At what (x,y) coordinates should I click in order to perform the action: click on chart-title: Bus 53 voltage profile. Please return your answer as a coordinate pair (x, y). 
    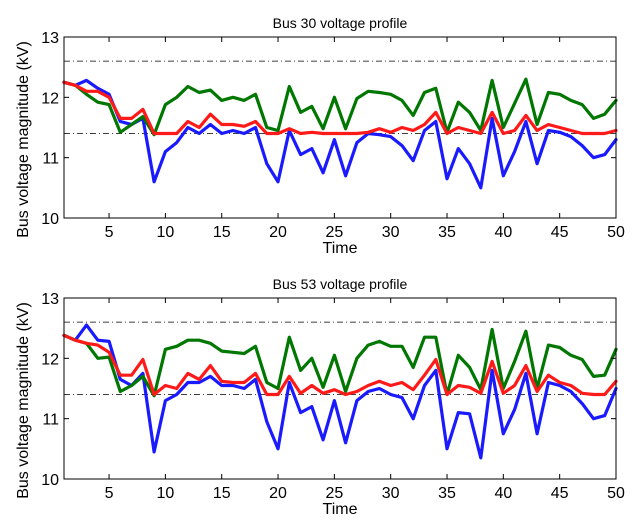
    Looking at the image, I should click on (340, 284).